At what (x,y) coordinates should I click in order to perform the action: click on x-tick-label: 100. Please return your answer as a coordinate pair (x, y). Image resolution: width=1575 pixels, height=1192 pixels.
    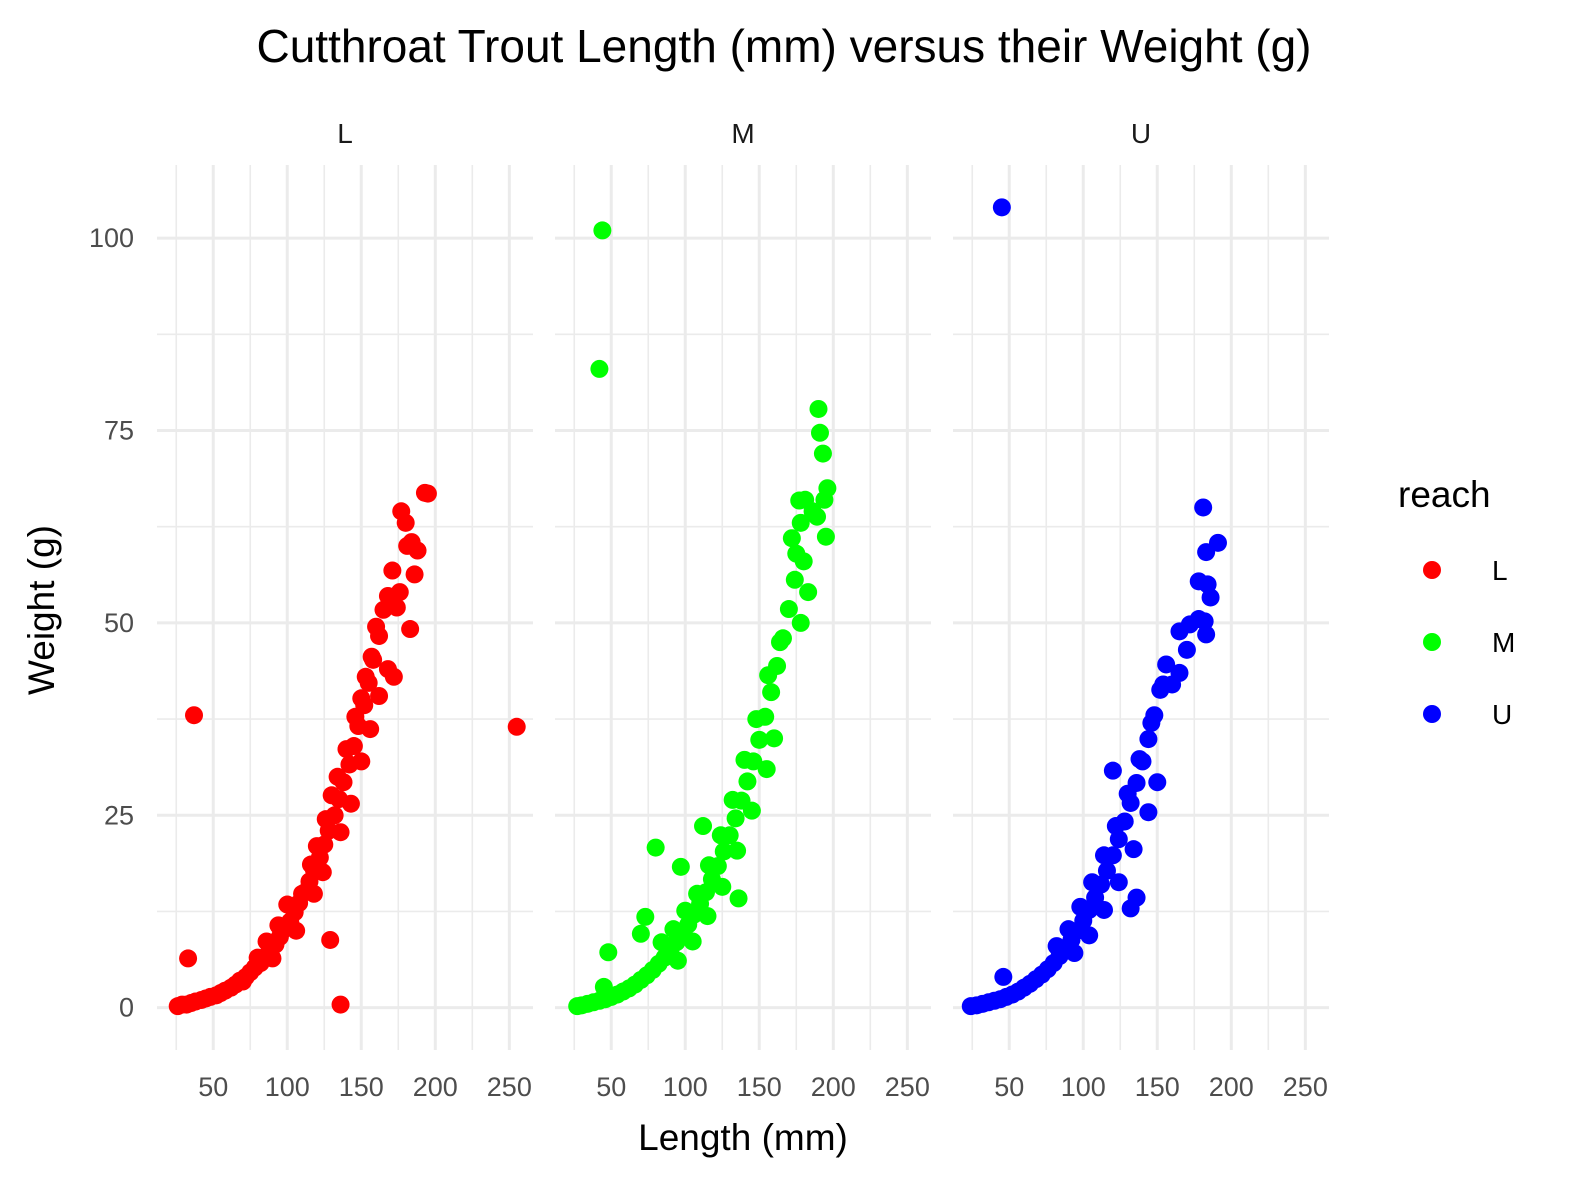
    Looking at the image, I should click on (287, 1087).